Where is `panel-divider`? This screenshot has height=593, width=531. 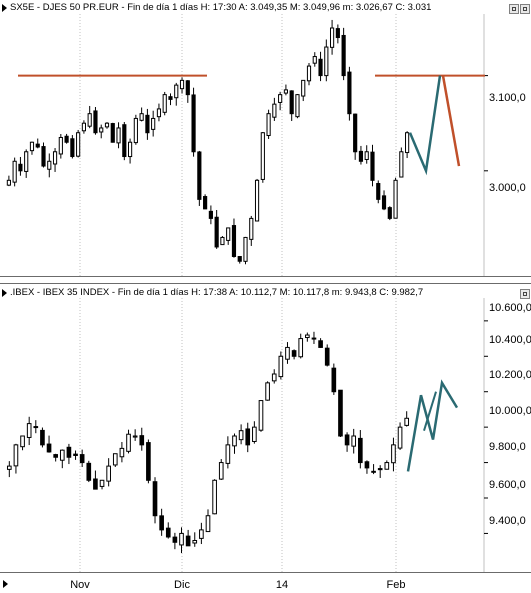 panel-divider is located at coordinates (265, 283).